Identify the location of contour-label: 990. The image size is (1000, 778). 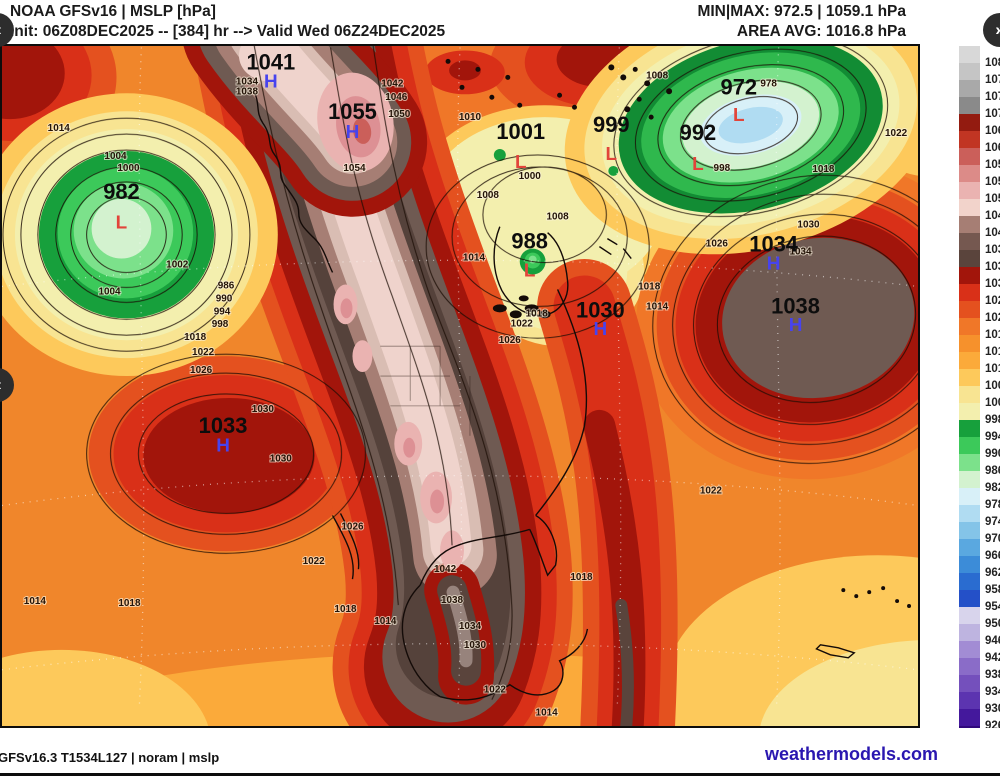
(224, 298).